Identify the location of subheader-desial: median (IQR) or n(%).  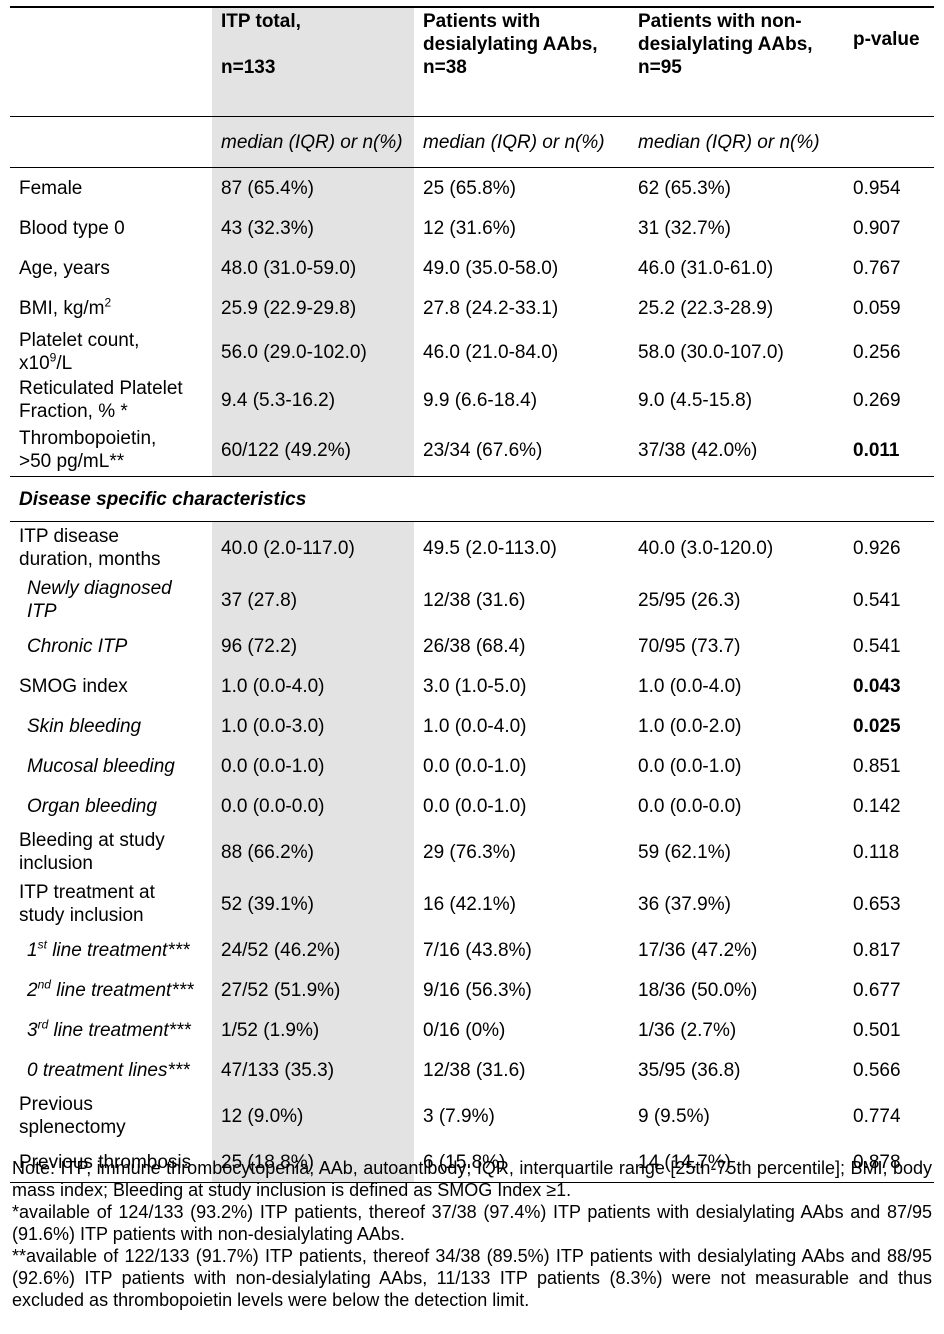
(521, 142).